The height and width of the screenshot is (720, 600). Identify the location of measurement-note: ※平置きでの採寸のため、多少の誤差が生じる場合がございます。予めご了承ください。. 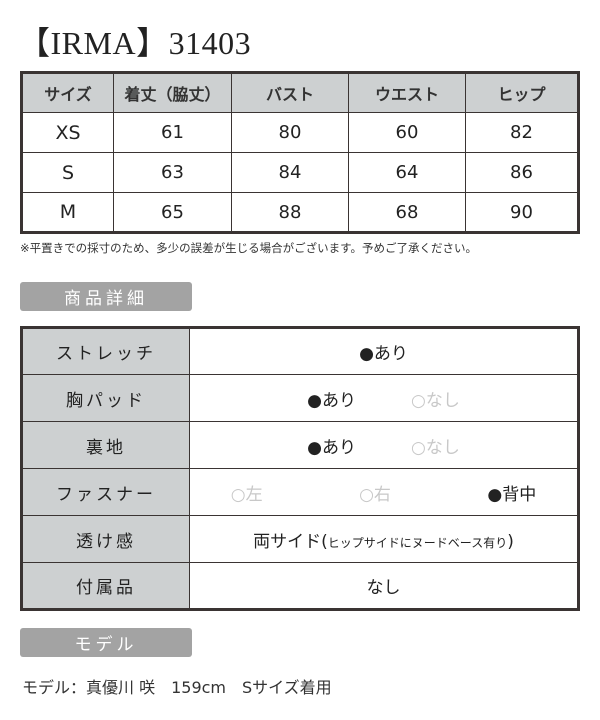
(248, 248).